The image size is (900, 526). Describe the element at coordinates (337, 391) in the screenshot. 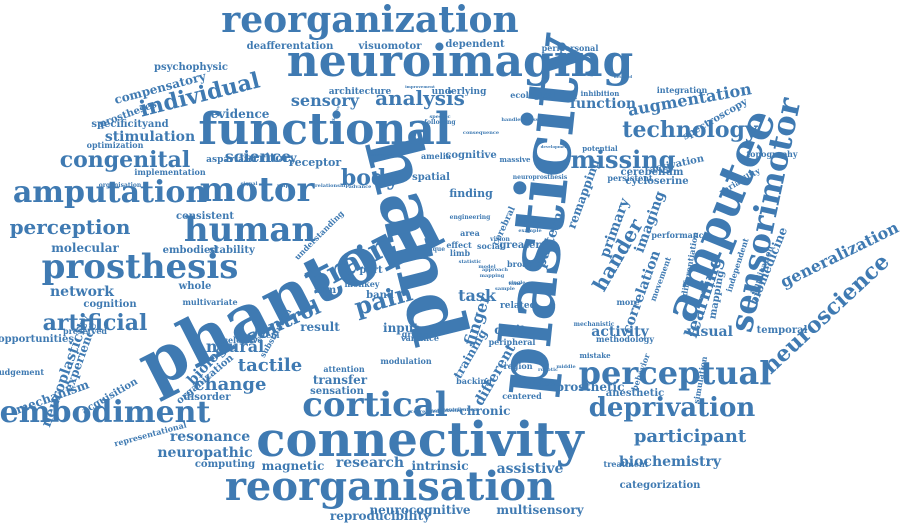

I see `cloud-word: sensation` at that location.